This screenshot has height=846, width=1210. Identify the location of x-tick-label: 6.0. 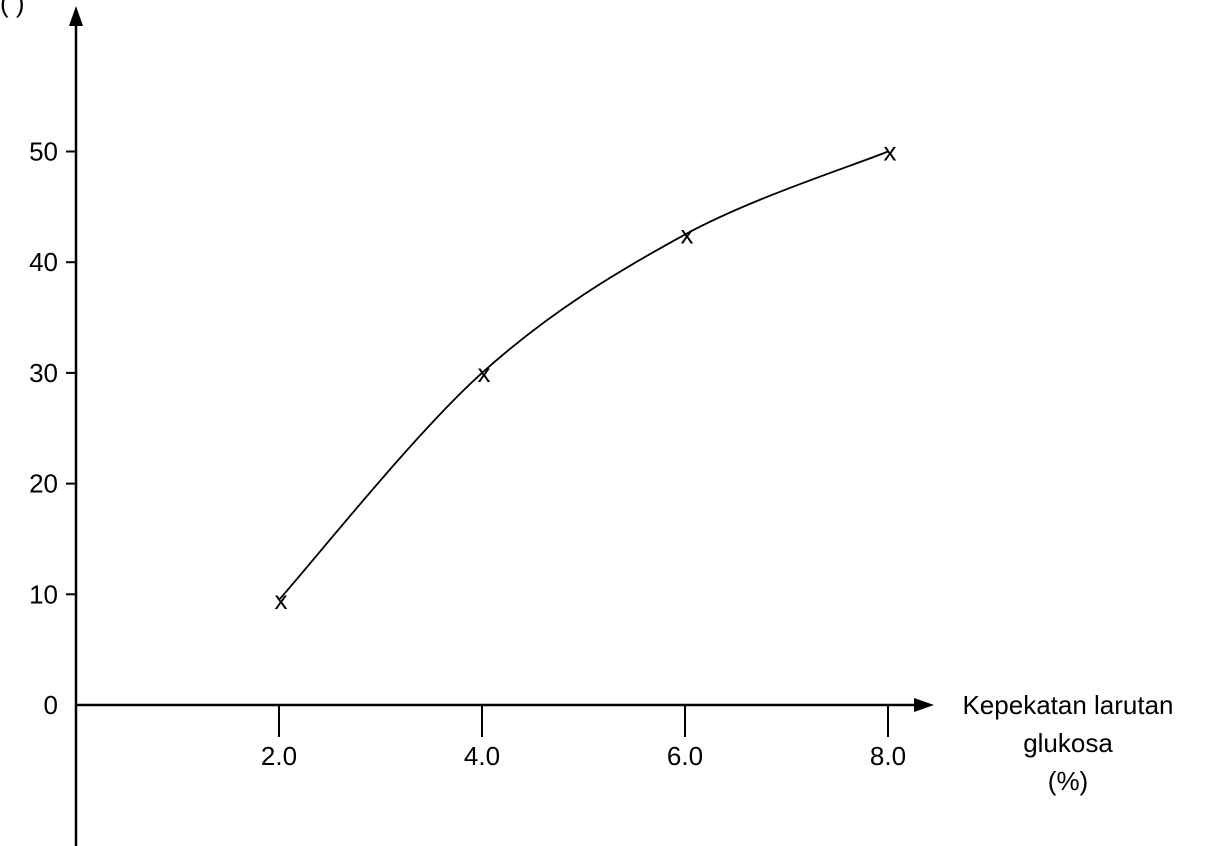
(685, 756).